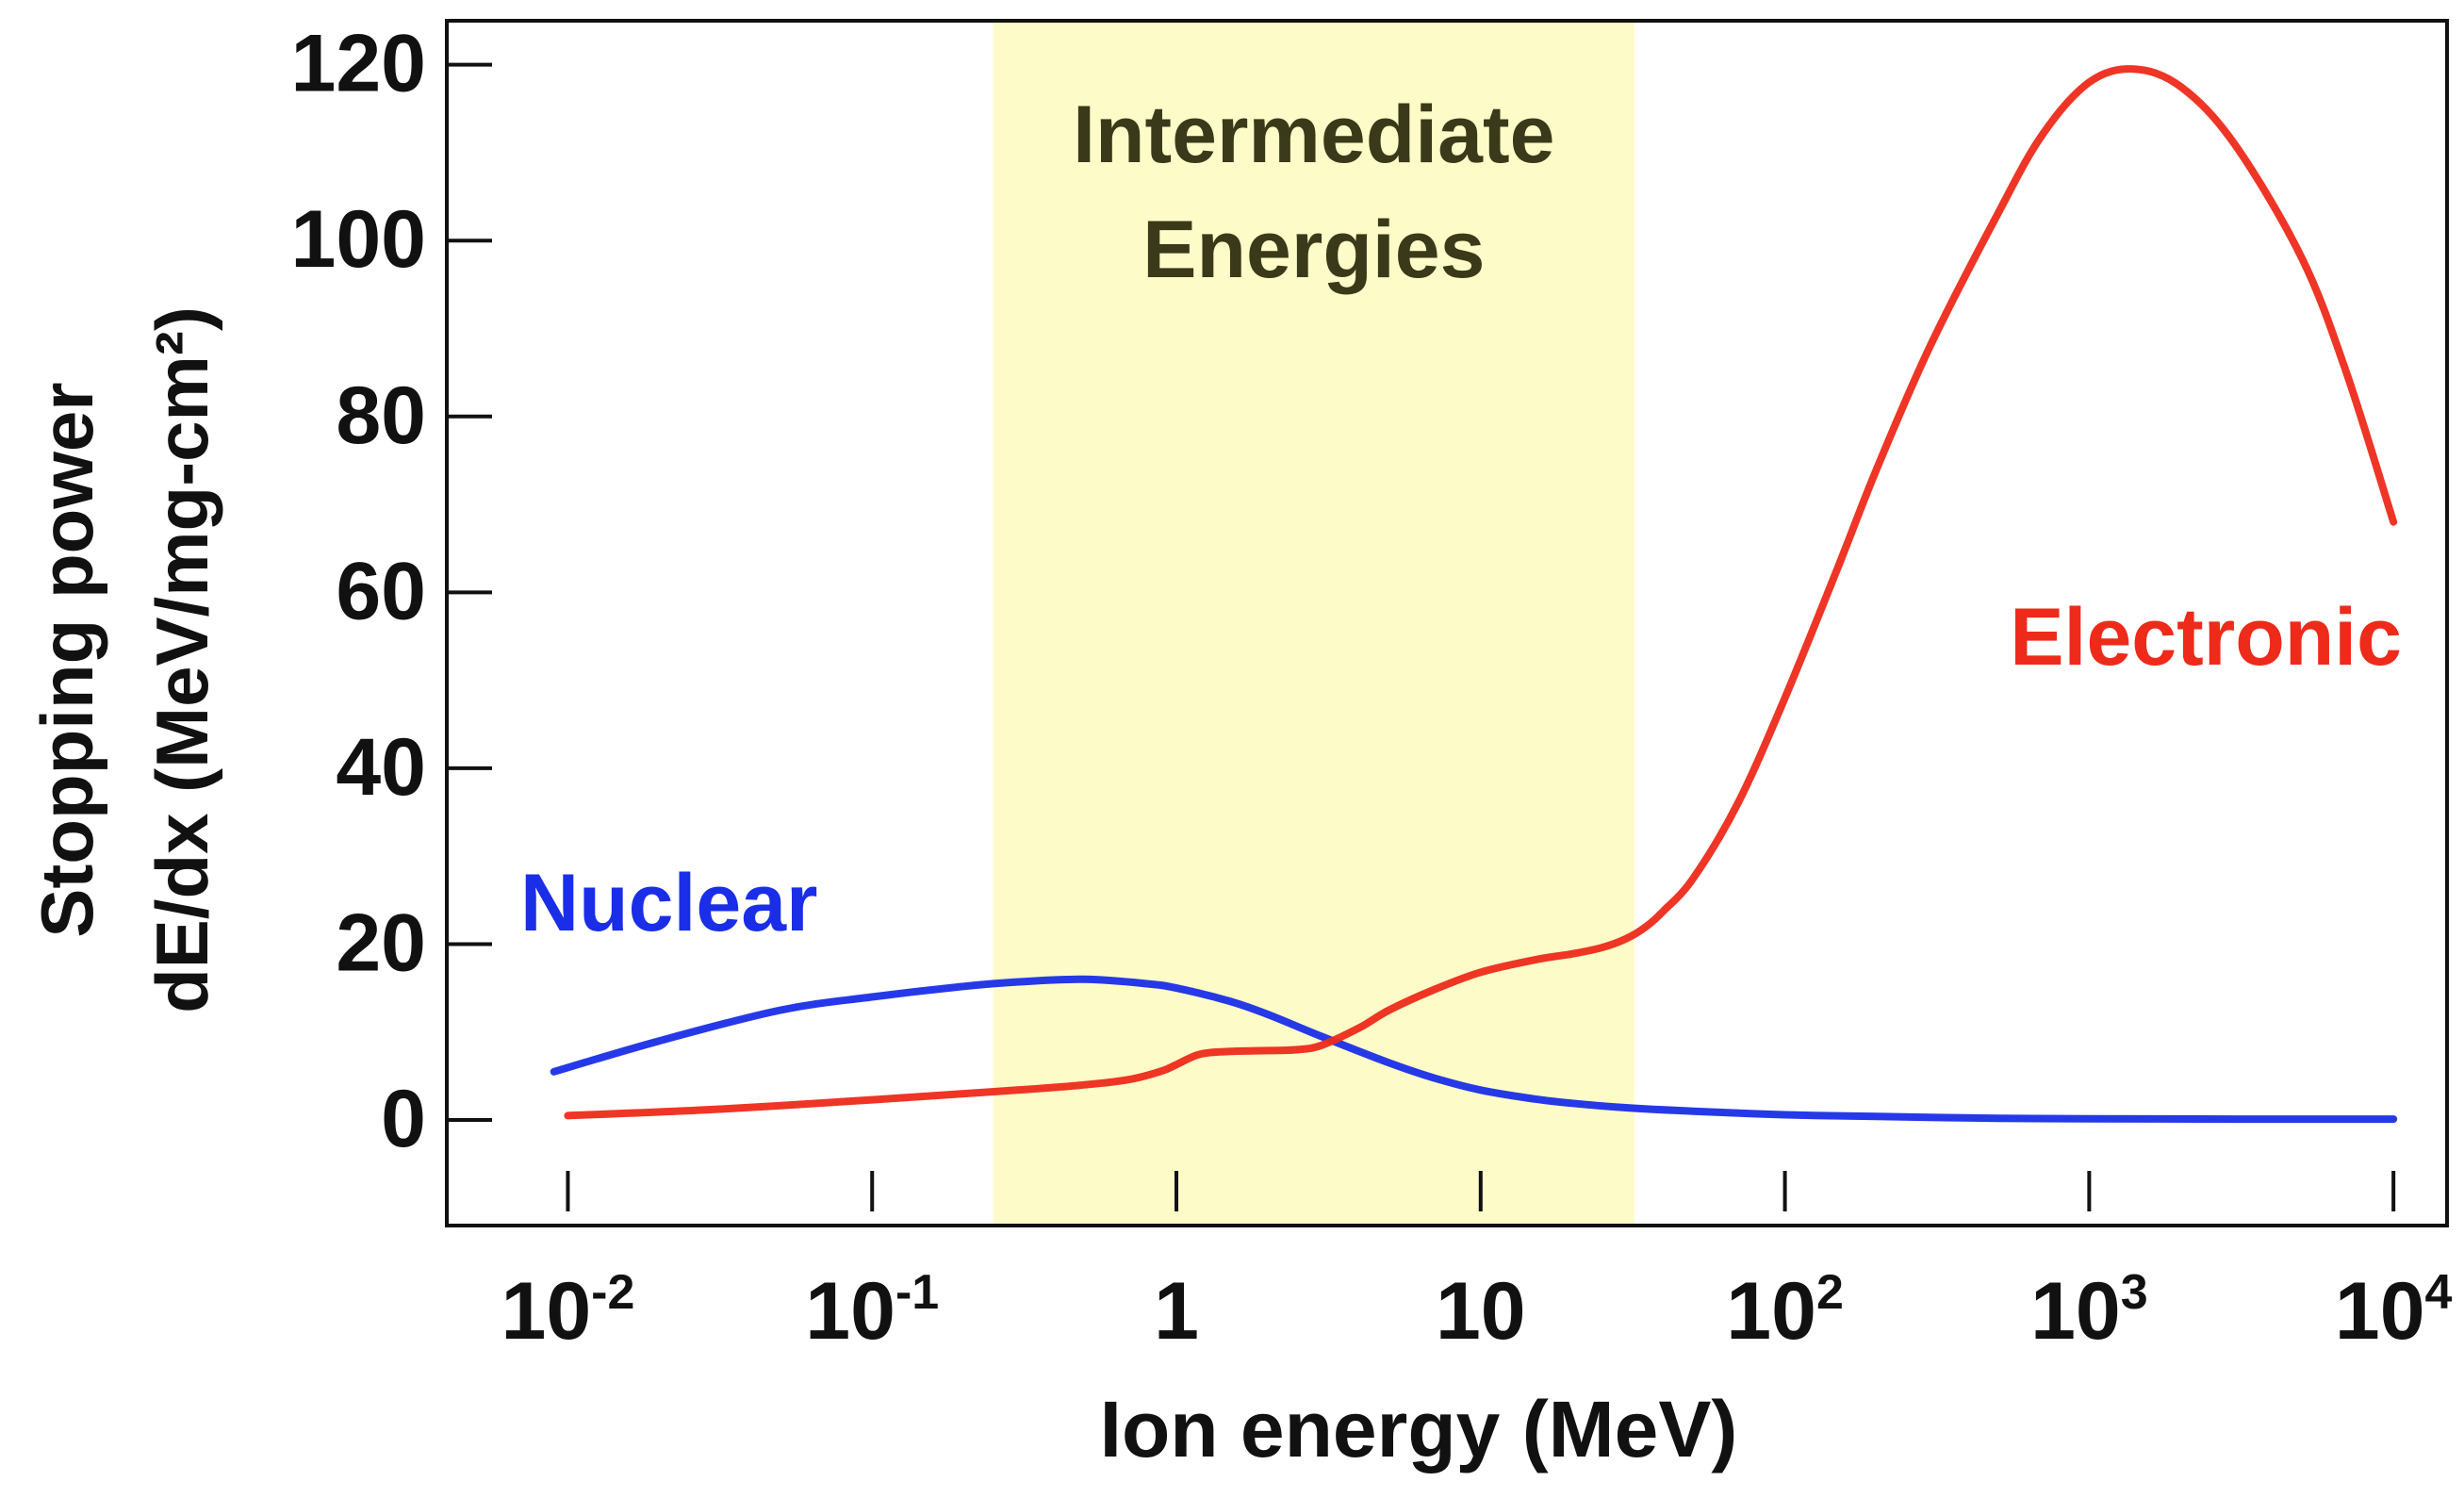 This screenshot has width=2464, height=1498. What do you see at coordinates (1785, 1311) in the screenshot?
I see `x-tick-label: 10²` at bounding box center [1785, 1311].